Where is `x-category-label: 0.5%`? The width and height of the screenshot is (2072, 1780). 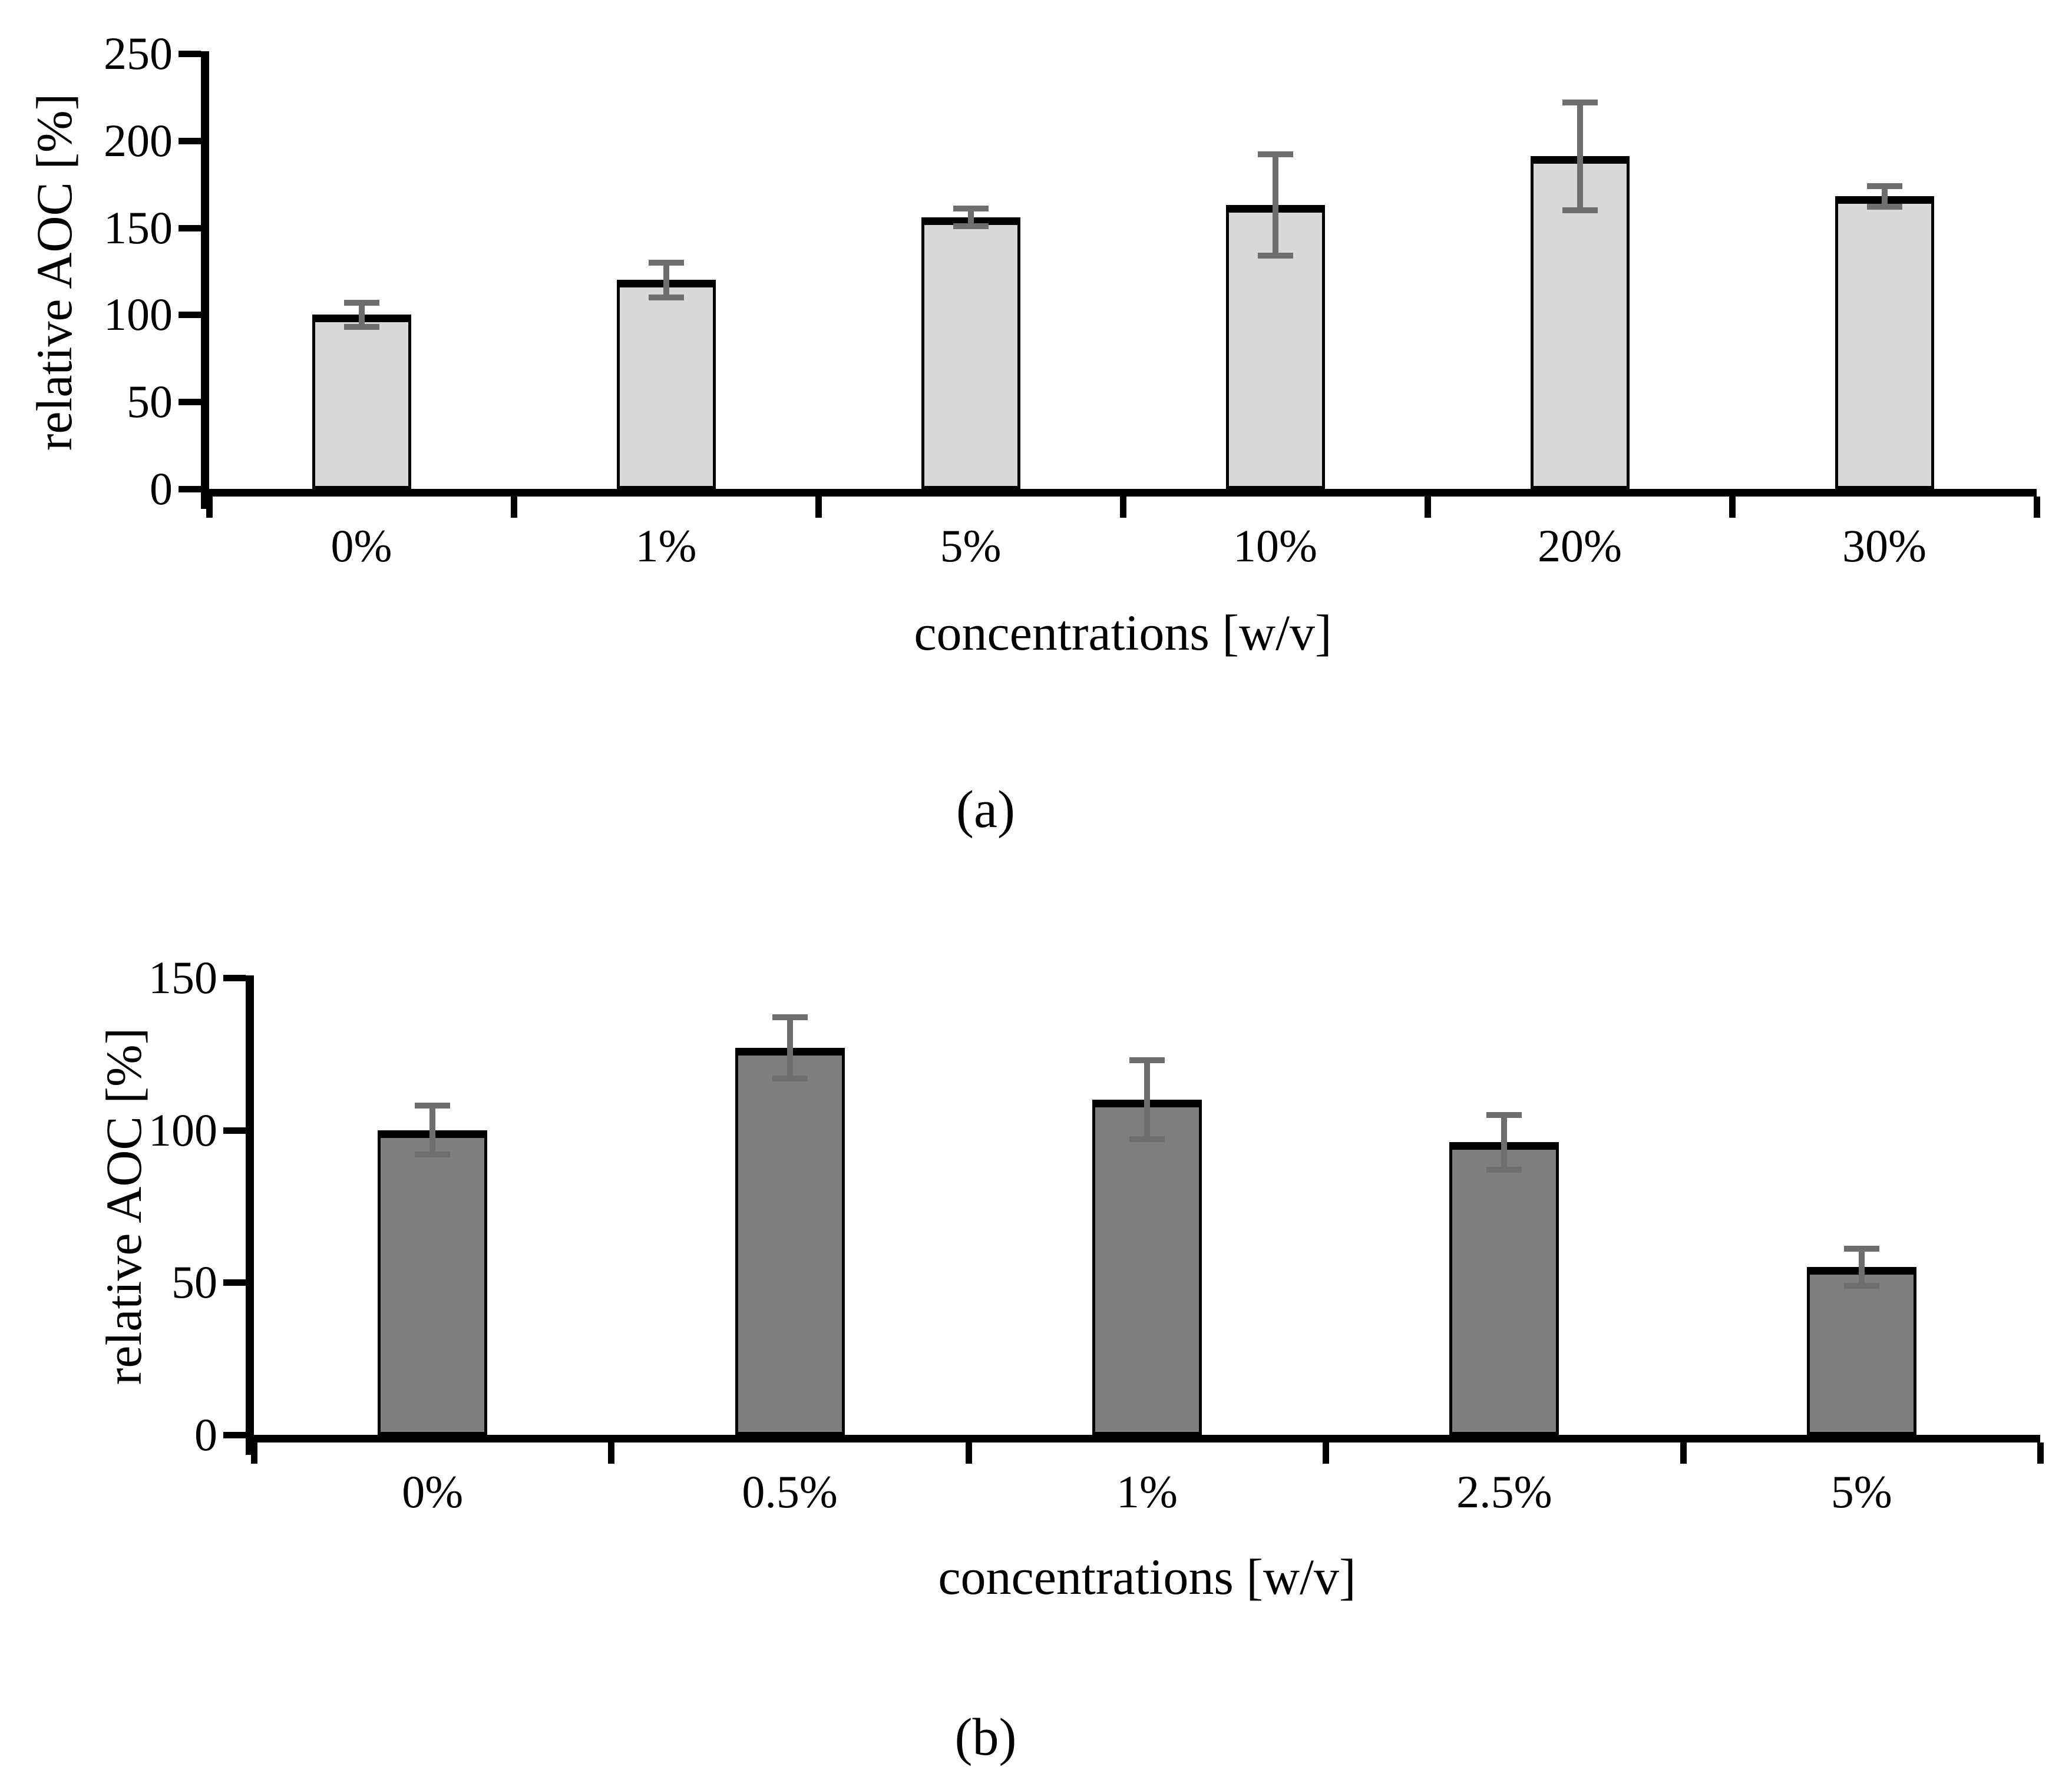 x-category-label: 0.5% is located at coordinates (790, 1492).